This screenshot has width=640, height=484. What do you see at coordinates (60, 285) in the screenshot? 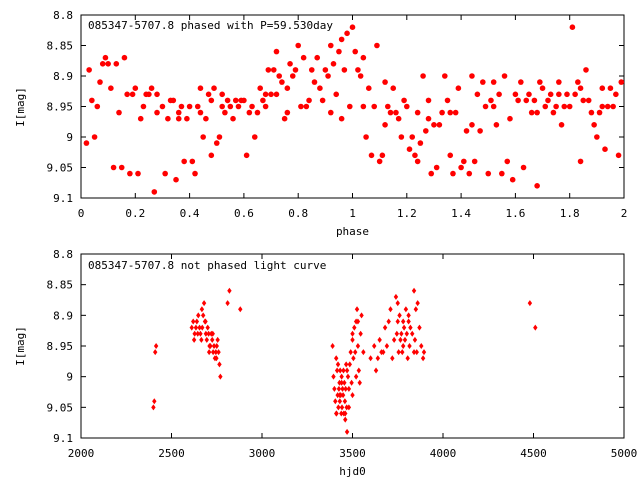
I see `plot2-y-tick-label: 8.85` at bounding box center [60, 285].